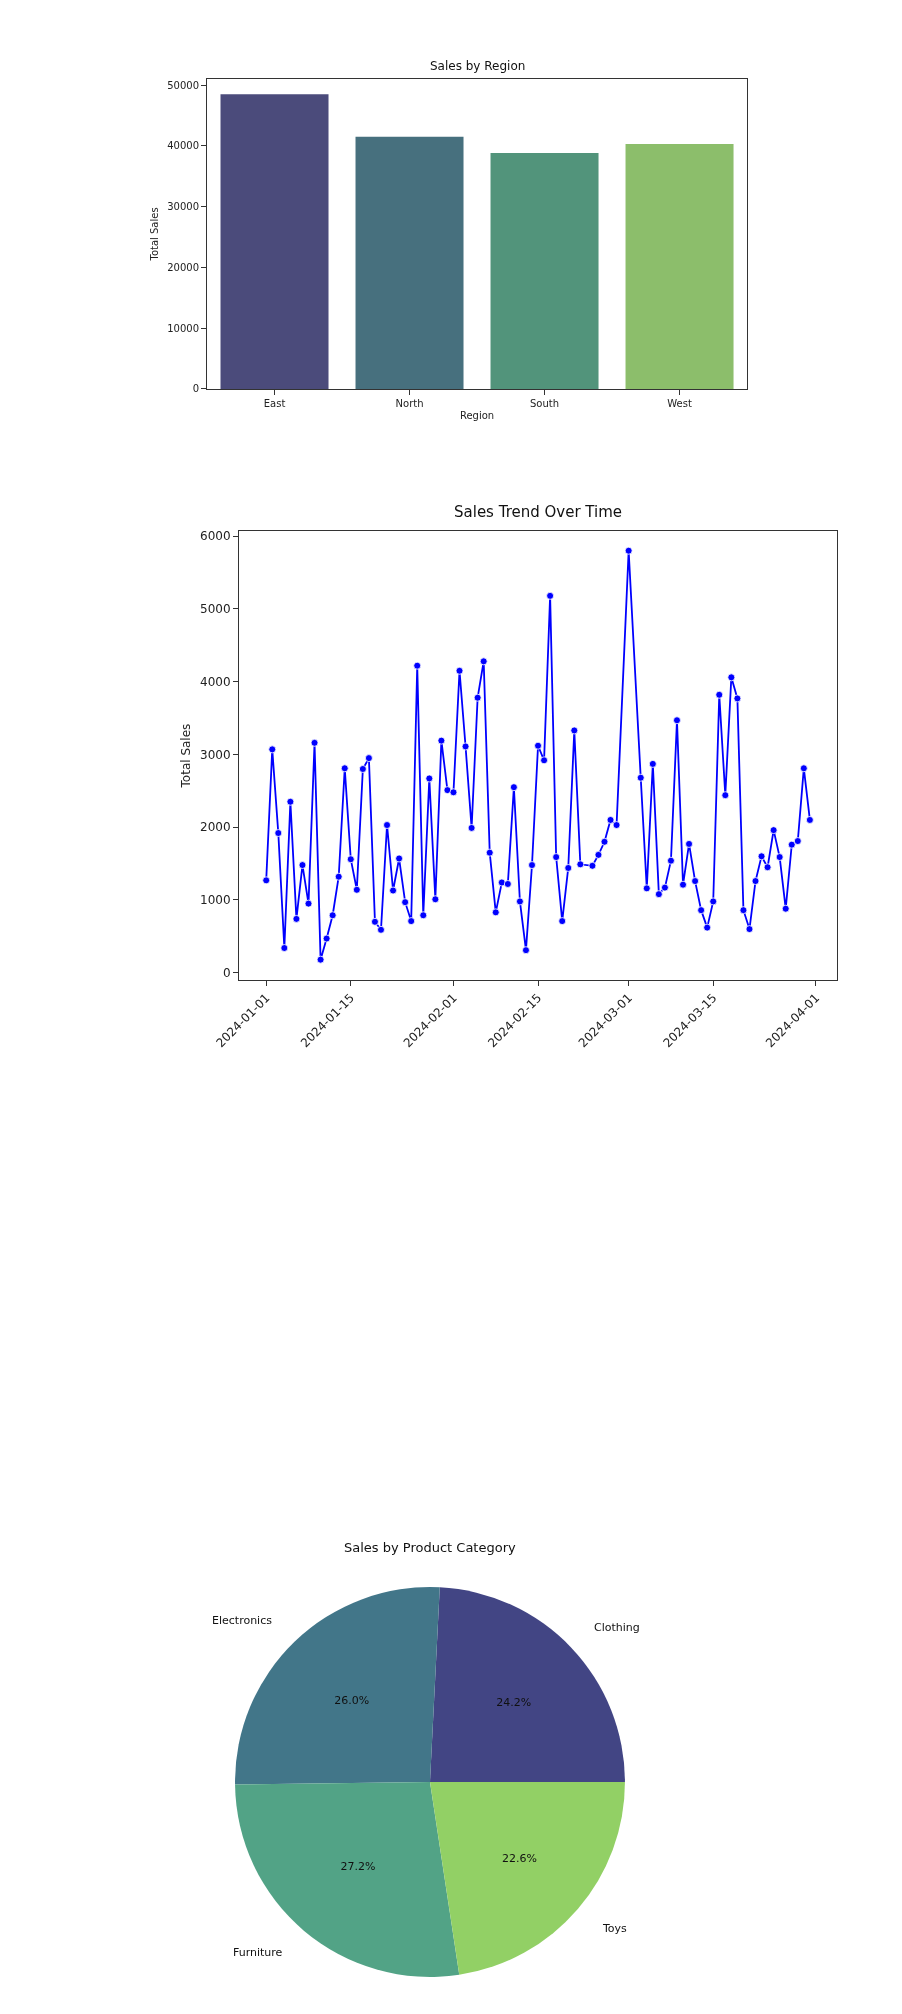 The image size is (902, 2014). I want to click on y-tick-label: 20000, so click(183, 267).